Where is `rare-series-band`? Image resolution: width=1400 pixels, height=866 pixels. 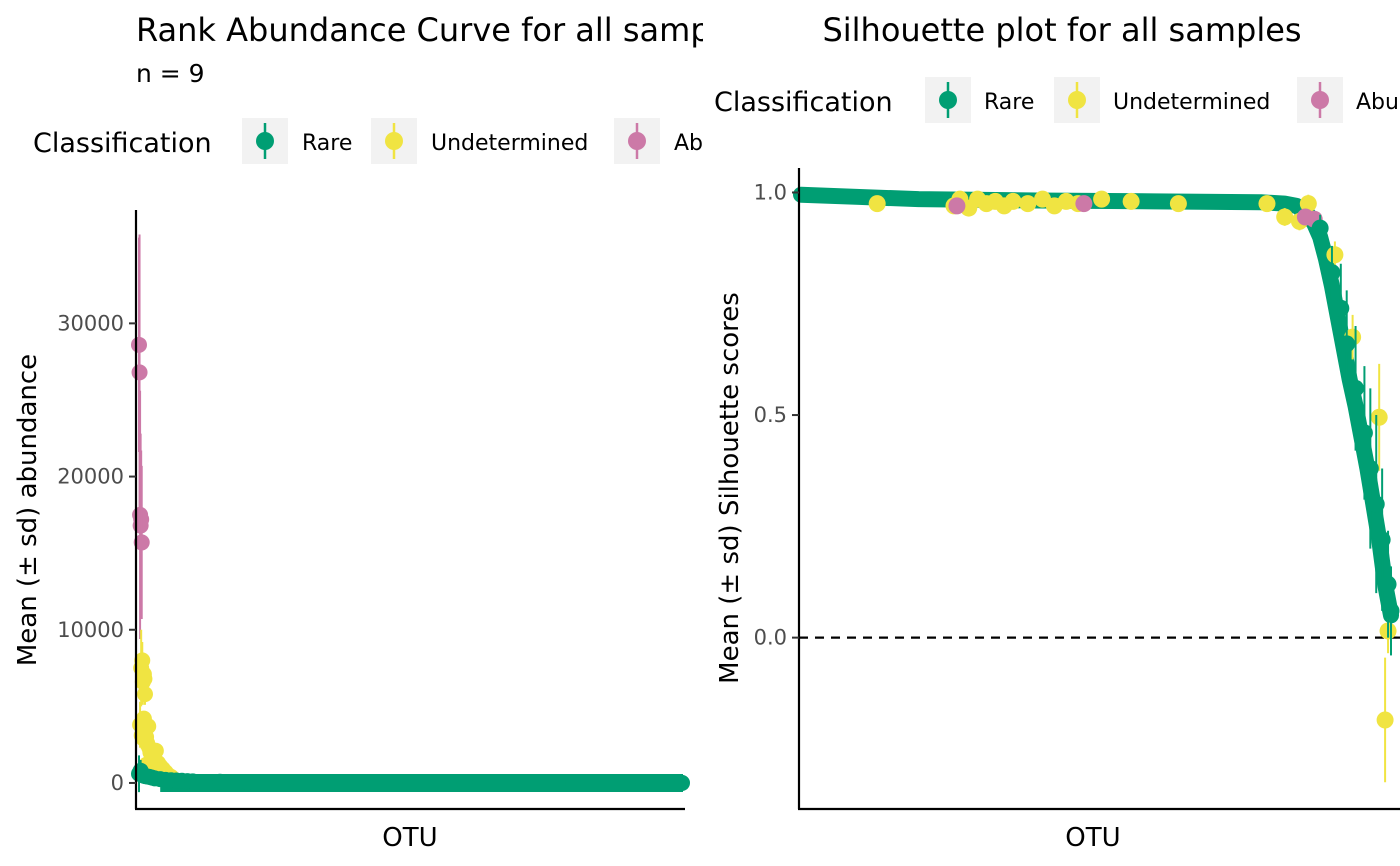
rare-series-band is located at coordinates (422, 782).